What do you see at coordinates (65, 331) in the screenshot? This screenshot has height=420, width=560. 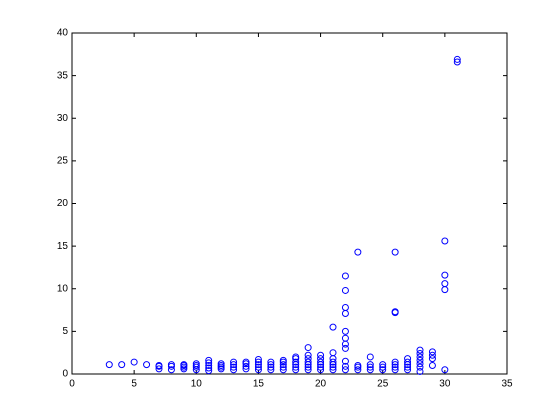 I see `y-tick-label: 5` at bounding box center [65, 331].